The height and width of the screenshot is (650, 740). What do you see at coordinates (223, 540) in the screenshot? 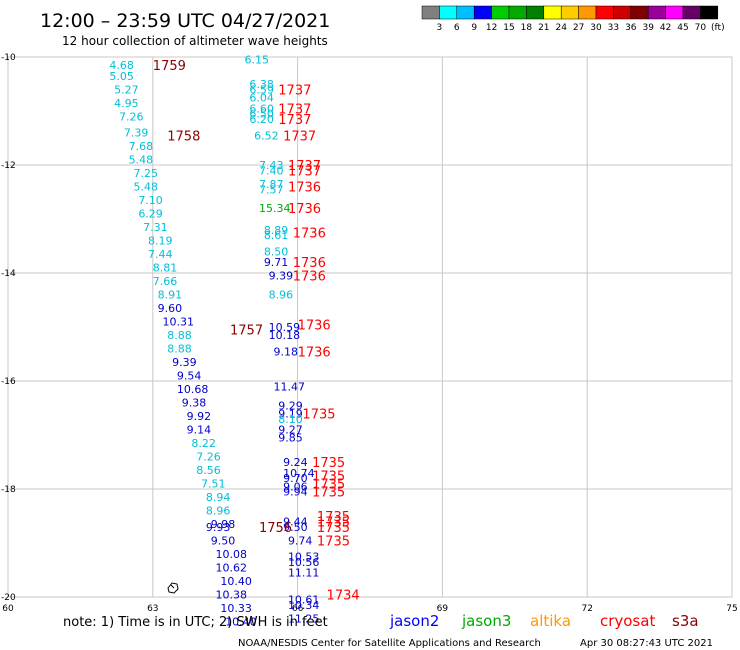
I see `swh-value: 9.50` at bounding box center [223, 540].